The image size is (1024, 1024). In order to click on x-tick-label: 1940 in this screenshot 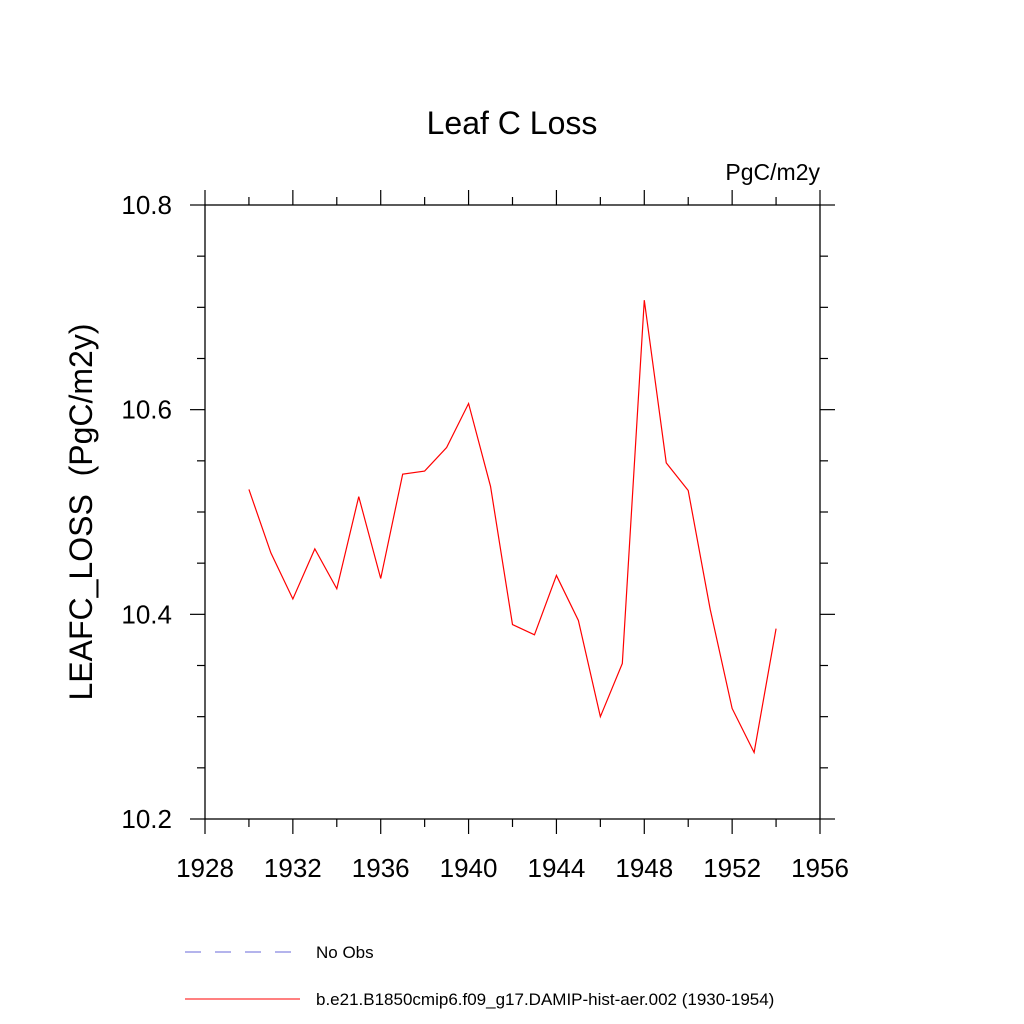, I will do `click(469, 868)`.